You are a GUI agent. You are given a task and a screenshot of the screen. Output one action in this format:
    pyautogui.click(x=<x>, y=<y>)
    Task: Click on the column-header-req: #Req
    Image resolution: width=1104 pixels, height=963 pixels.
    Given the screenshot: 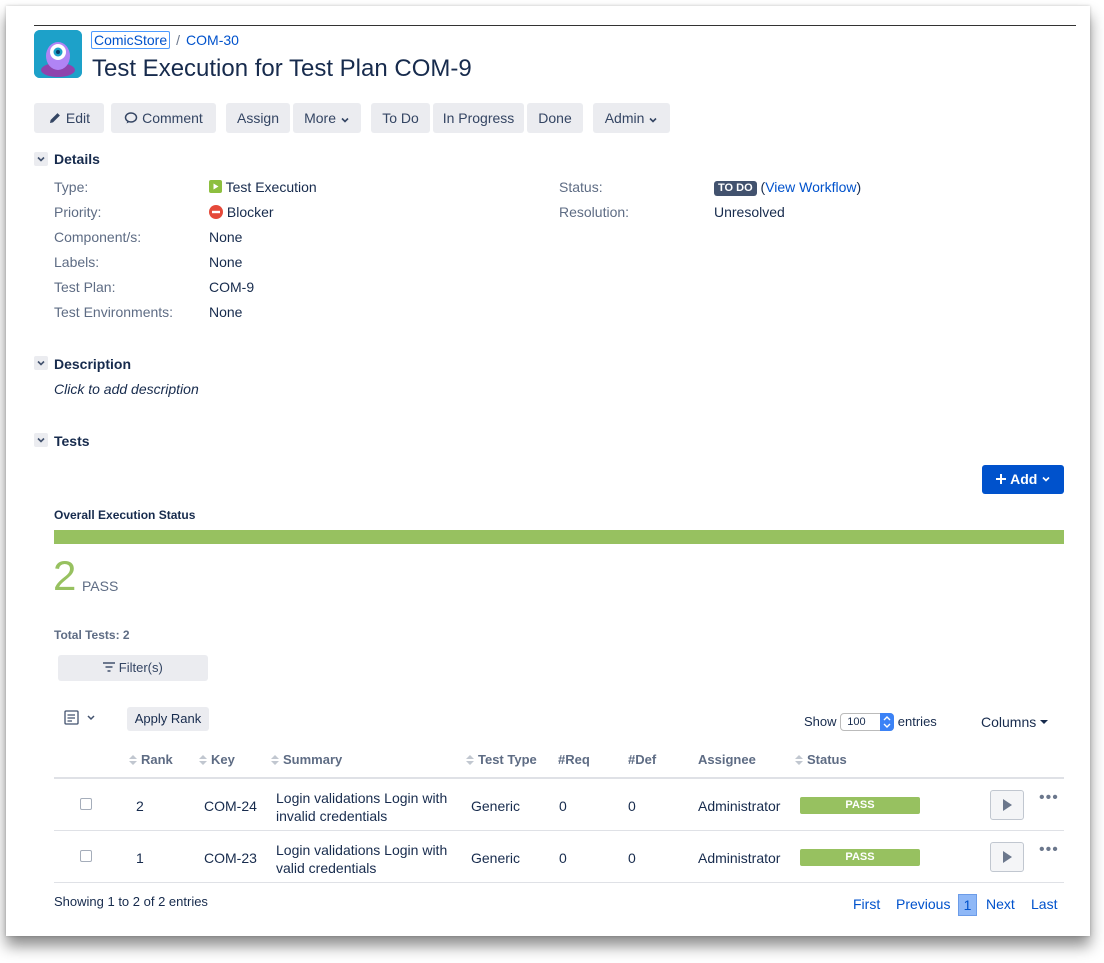 What is the action you would take?
    pyautogui.click(x=574, y=759)
    